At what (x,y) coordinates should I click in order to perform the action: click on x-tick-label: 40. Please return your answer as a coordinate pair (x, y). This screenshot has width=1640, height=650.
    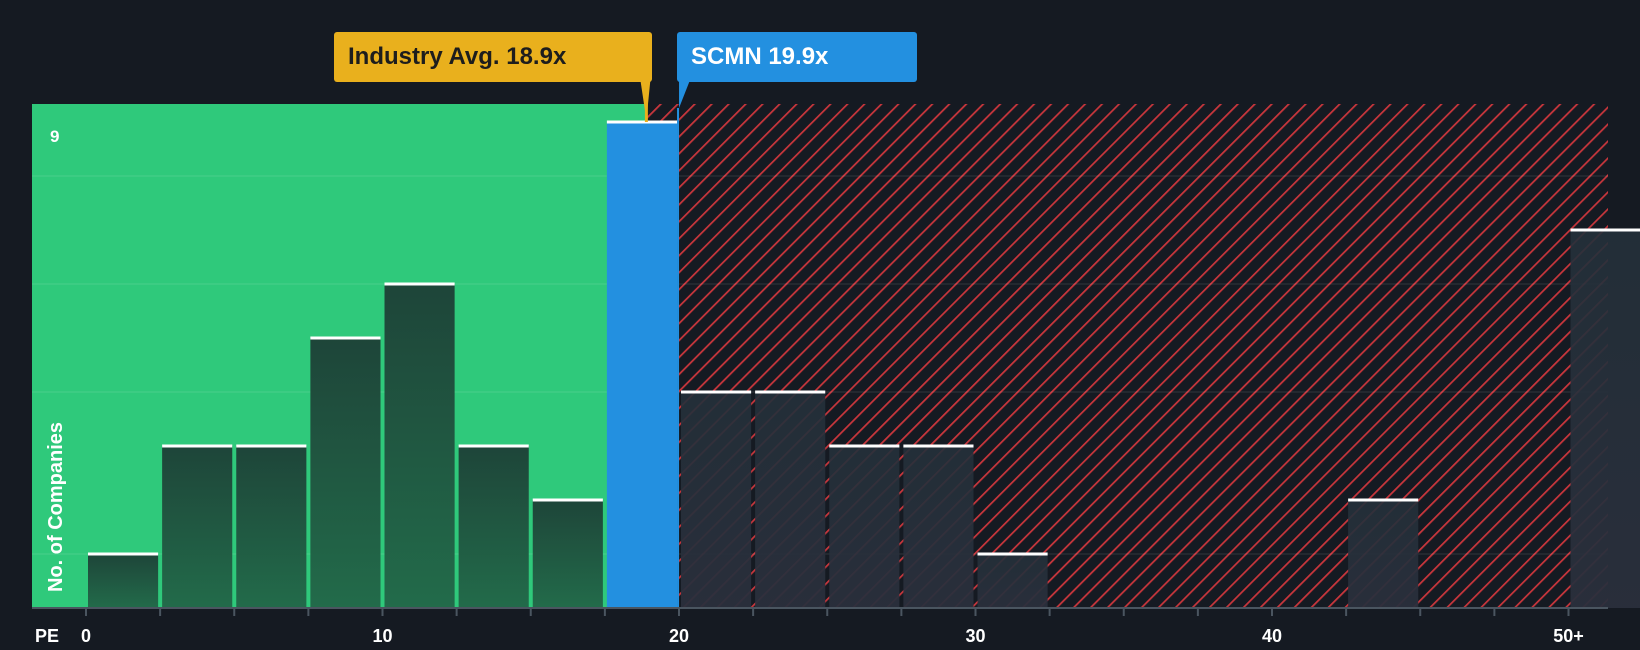
    Looking at the image, I should click on (1272, 636).